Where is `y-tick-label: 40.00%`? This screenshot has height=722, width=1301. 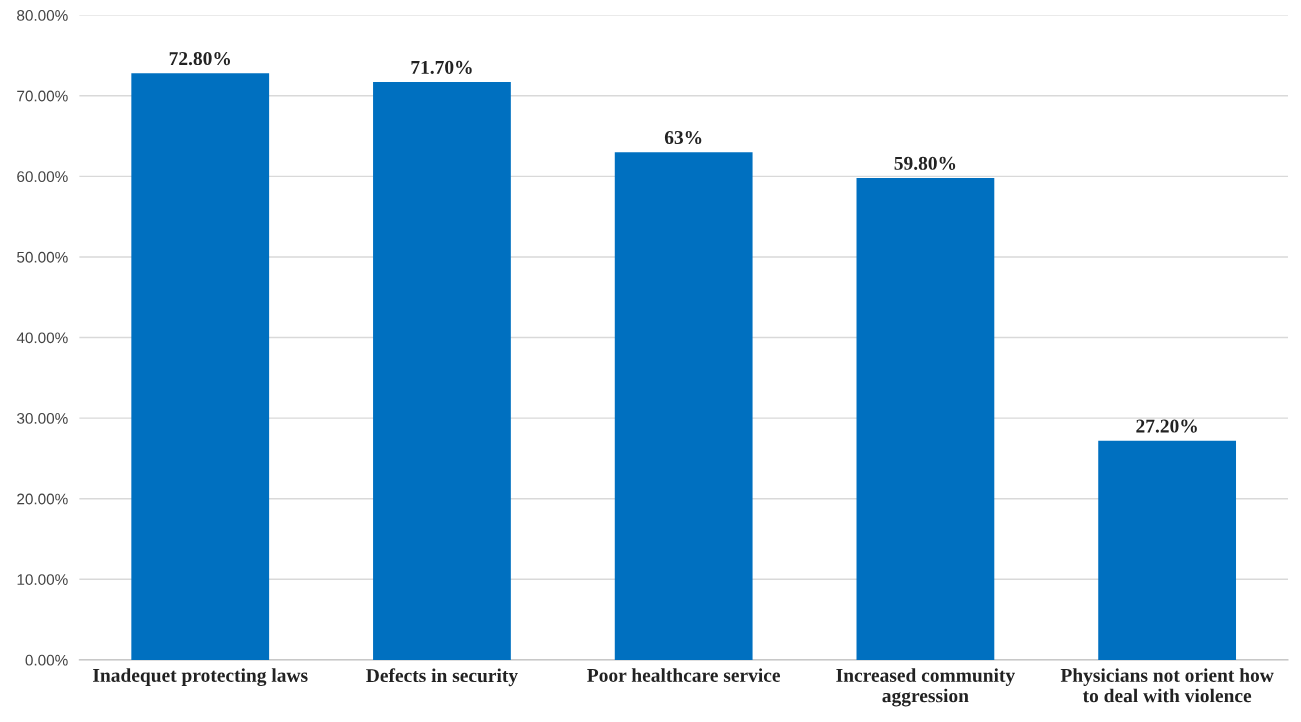
y-tick-label: 40.00% is located at coordinates (42, 338).